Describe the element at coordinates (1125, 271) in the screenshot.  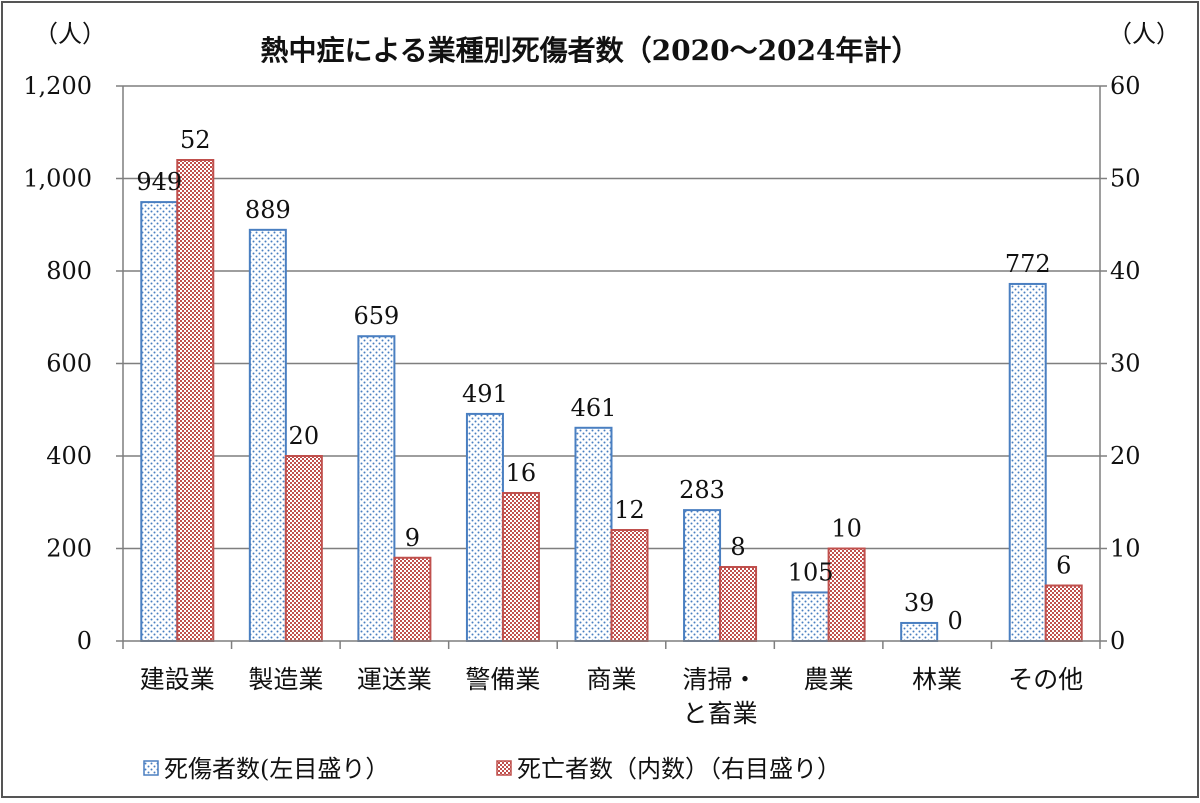
I see `right-tick-label: 40` at that location.